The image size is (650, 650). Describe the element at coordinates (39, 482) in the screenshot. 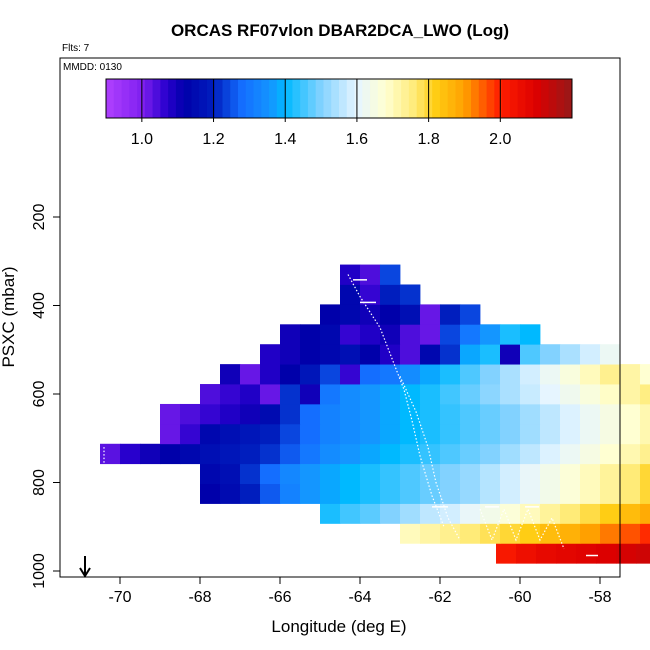

I see `y-tick-label: 800` at that location.